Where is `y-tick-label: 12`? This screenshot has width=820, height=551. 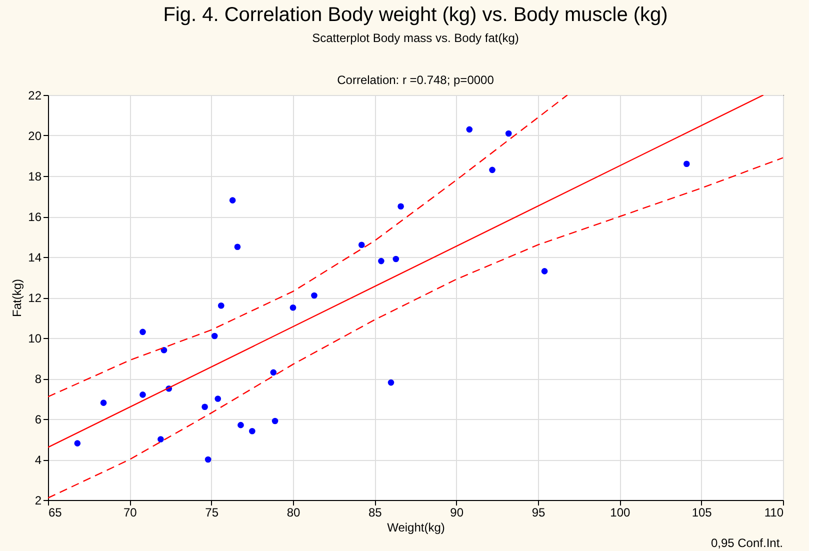 y-tick-label: 12 is located at coordinates (35, 298).